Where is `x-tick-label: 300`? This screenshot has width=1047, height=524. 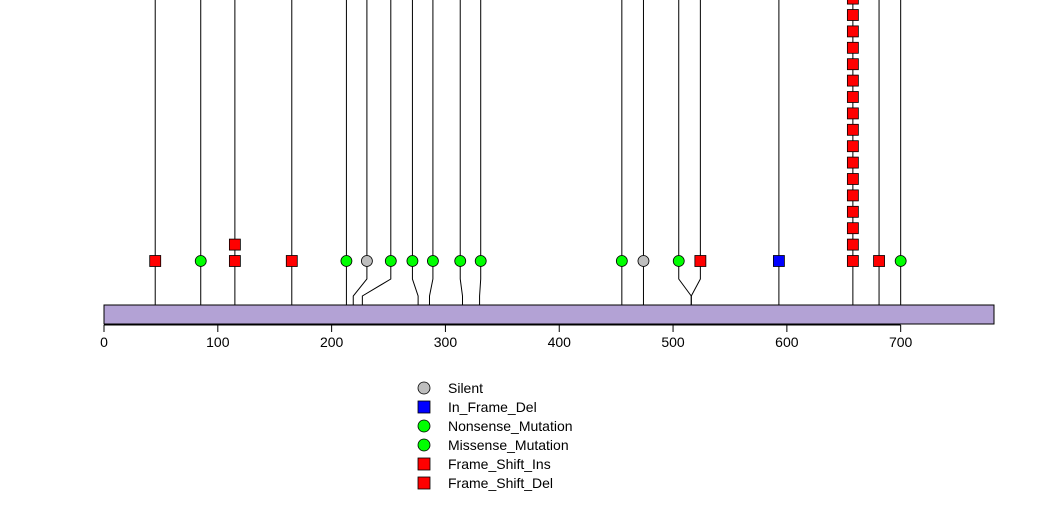 x-tick-label: 300 is located at coordinates (446, 342).